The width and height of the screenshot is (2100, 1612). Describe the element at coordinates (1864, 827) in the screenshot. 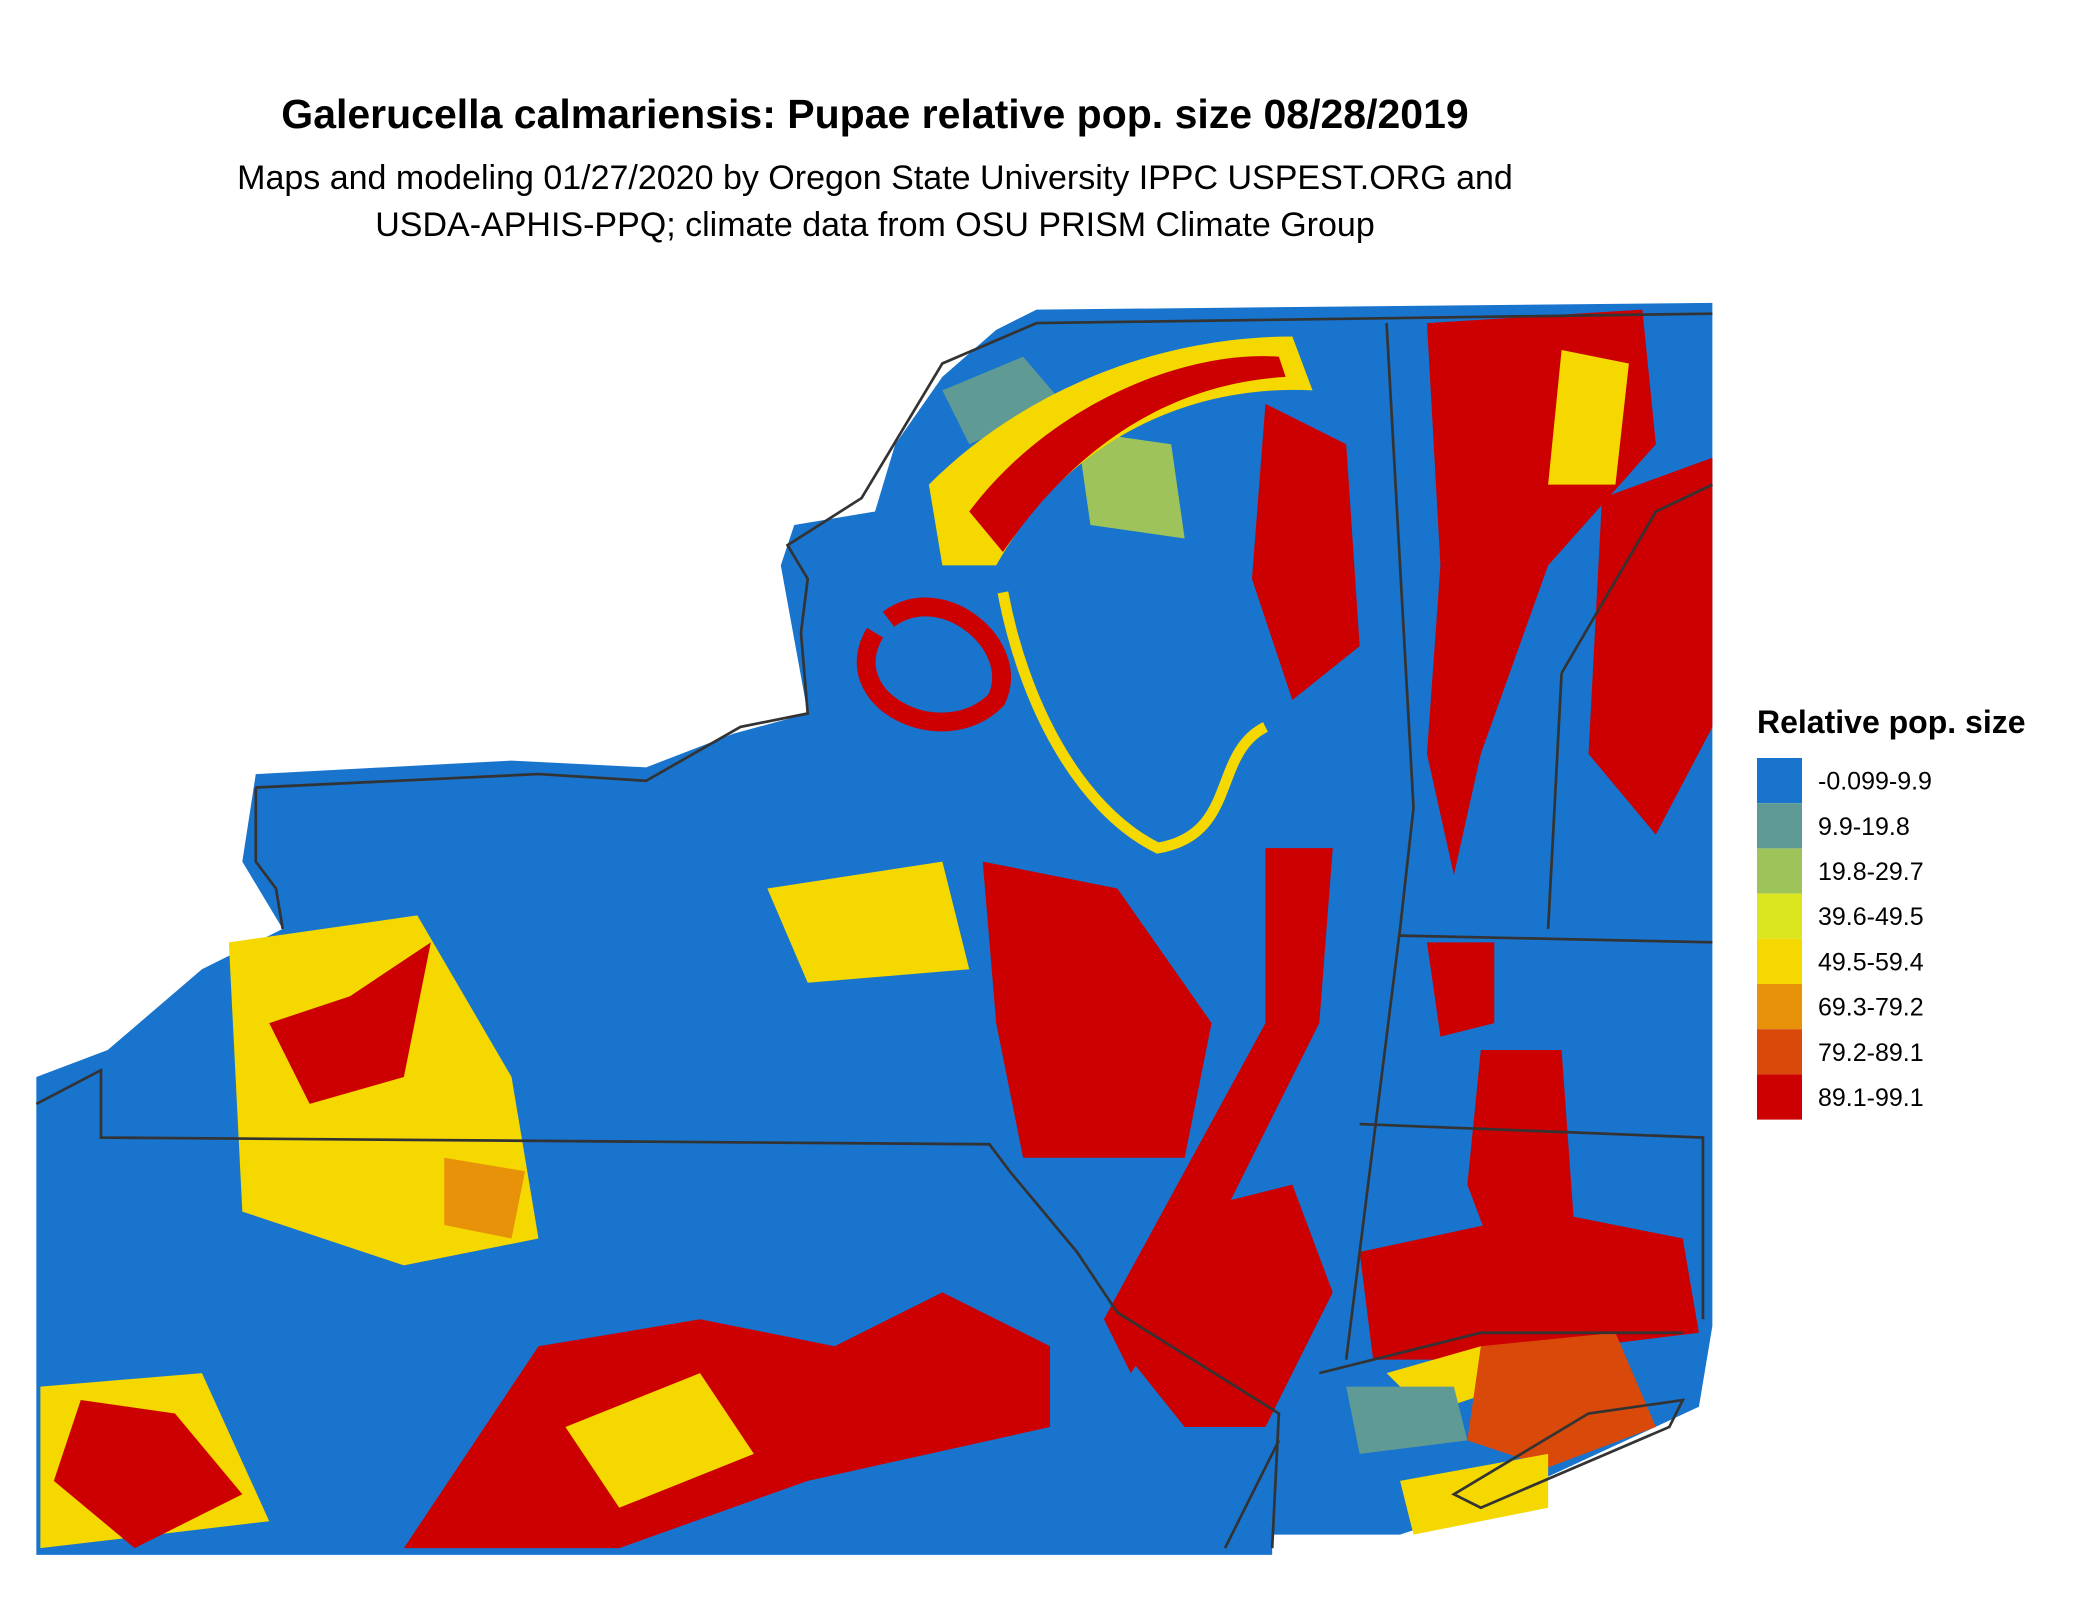

I see `legend-label: 9.9-19.8` at that location.